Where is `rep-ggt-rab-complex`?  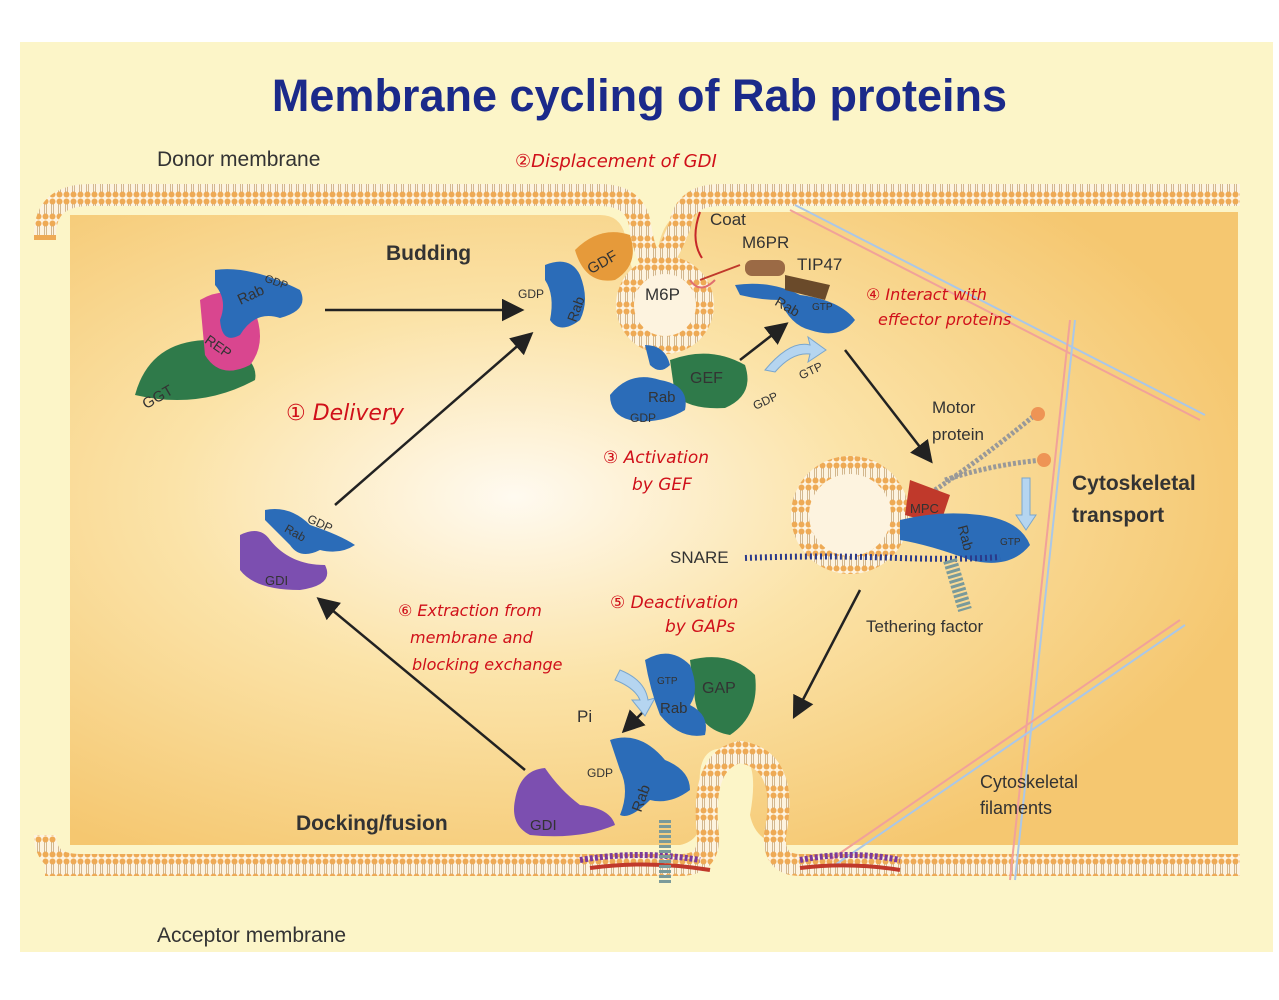 rep-ggt-rab-complex is located at coordinates (219, 334).